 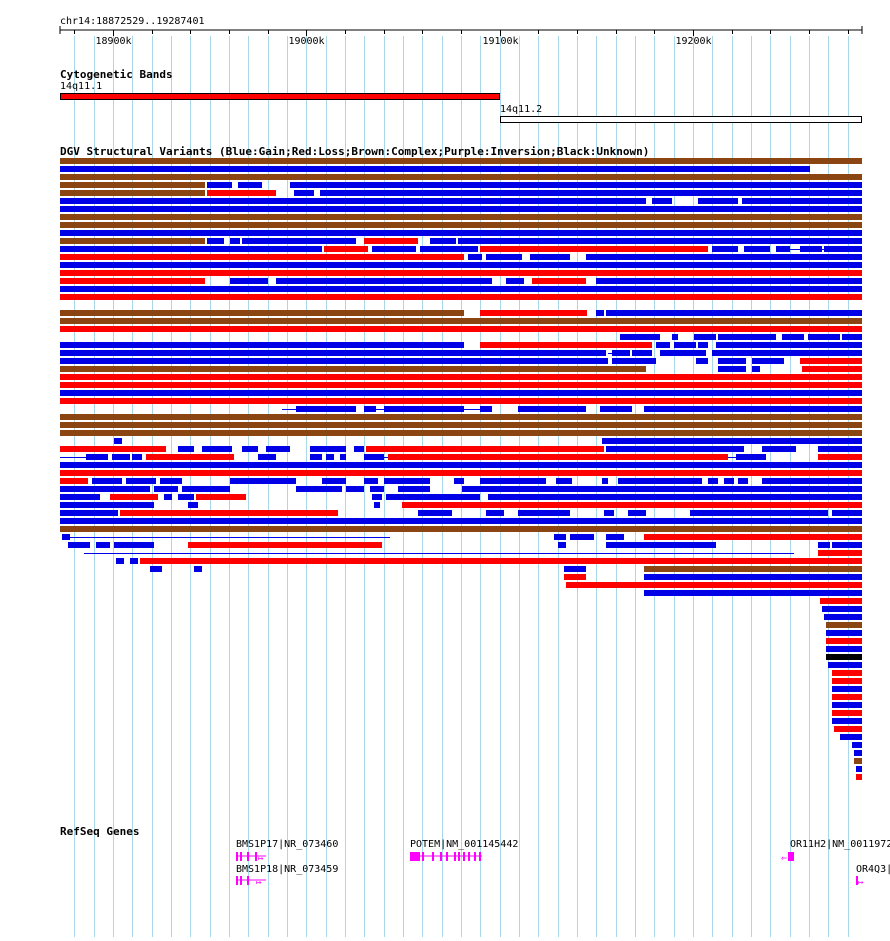 I want to click on gene-bms1p18: BMS1P18|NR_073459 ↦, so click(x=287, y=876).